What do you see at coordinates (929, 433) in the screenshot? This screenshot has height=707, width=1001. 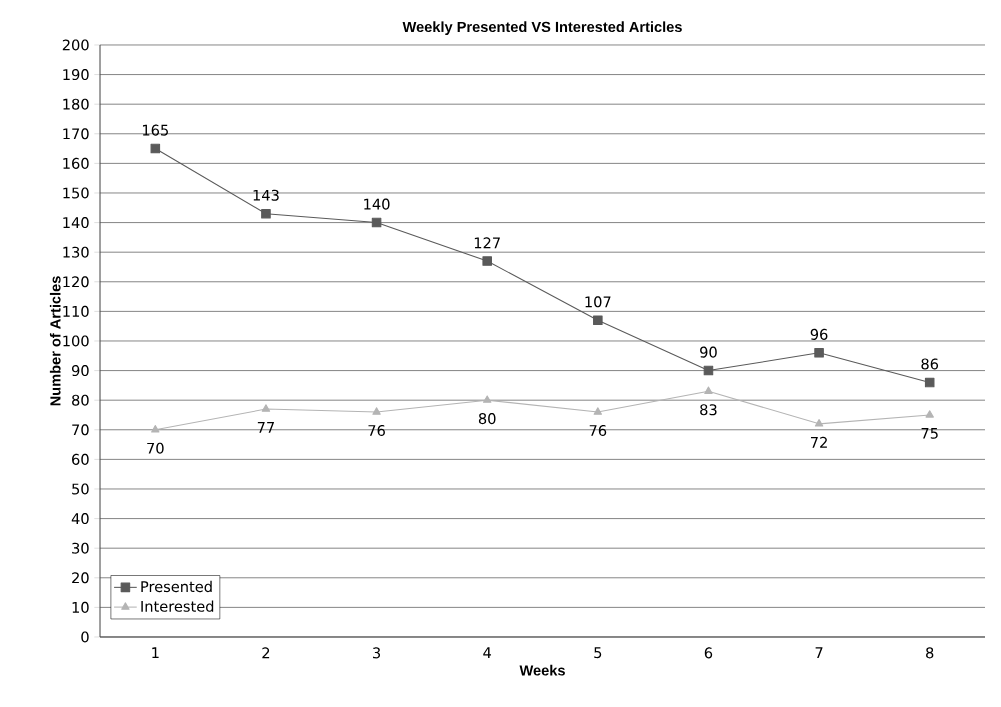 I see `data-label: 75` at bounding box center [929, 433].